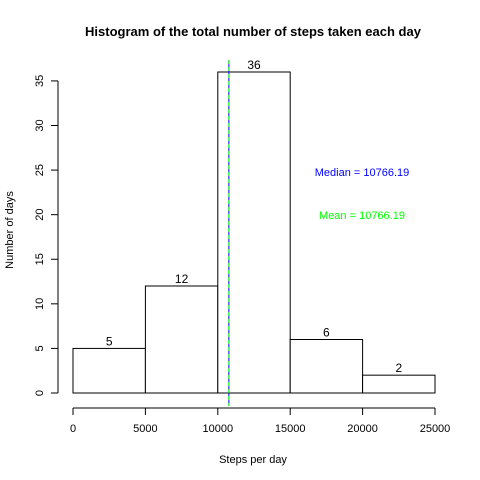  What do you see at coordinates (73, 429) in the screenshot?
I see `x-tick-label: 0` at bounding box center [73, 429].